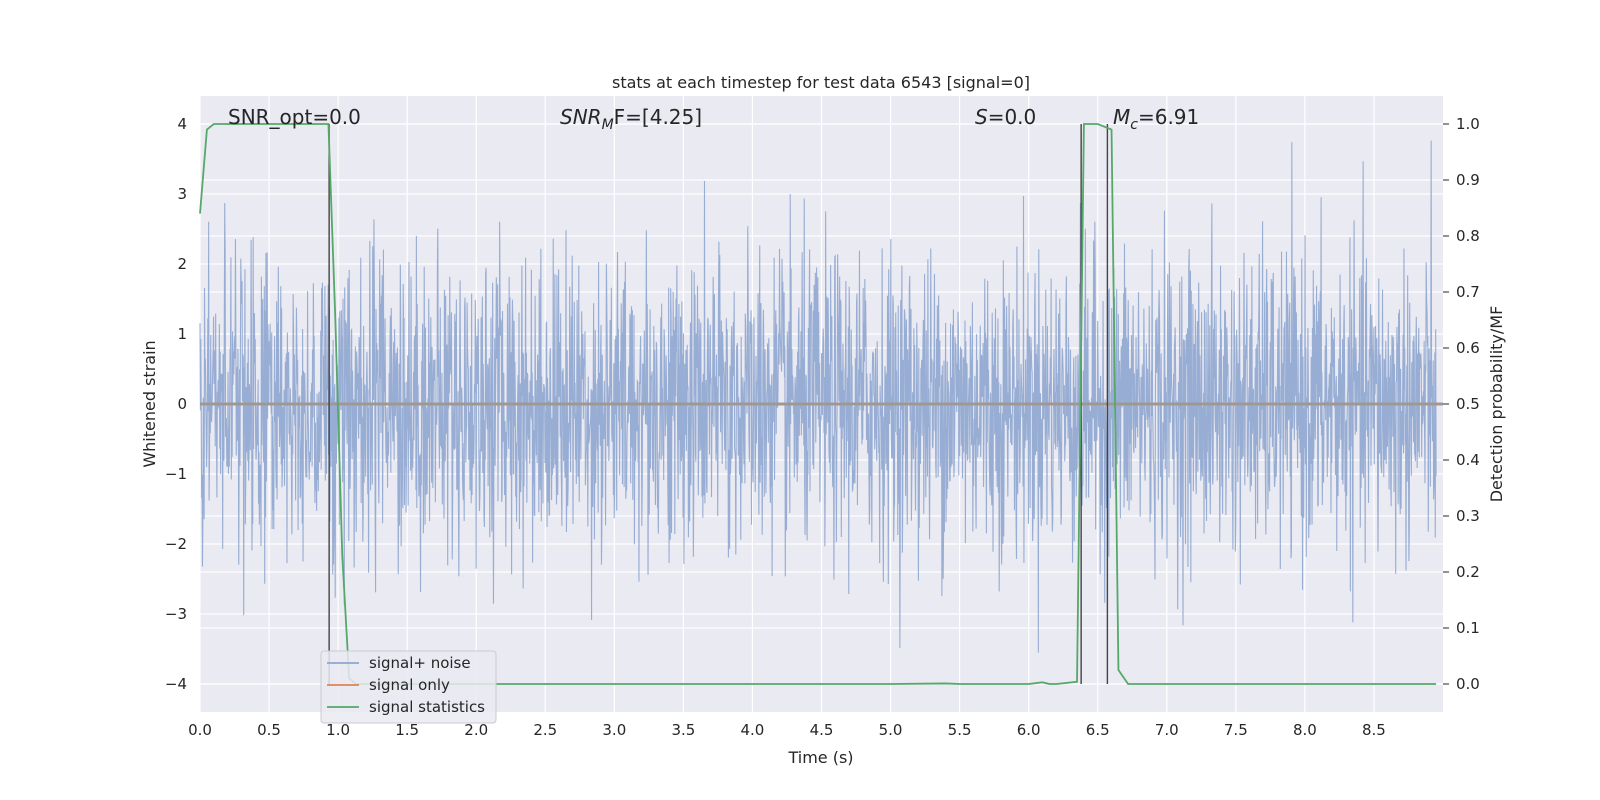 This screenshot has height=800, width=1600. I want to click on x-tick-label: 6.0, so click(1029, 730).